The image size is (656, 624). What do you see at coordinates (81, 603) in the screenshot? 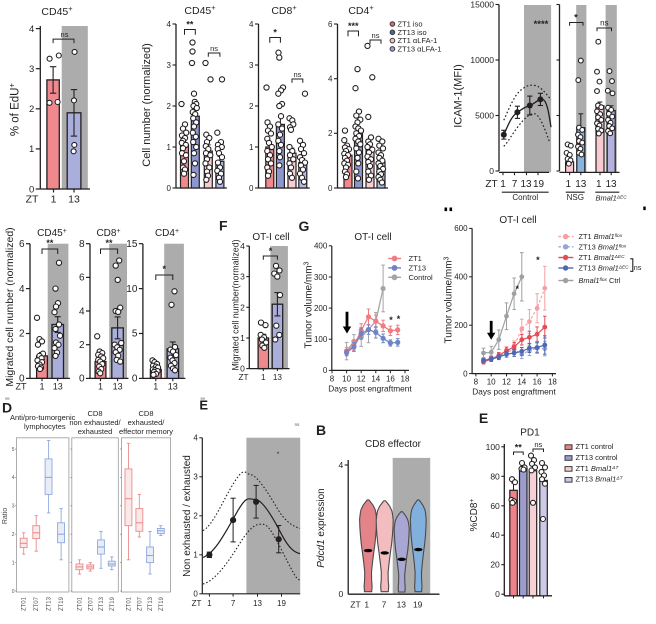
I see `svg-text: ZT01` at bounding box center [81, 603].